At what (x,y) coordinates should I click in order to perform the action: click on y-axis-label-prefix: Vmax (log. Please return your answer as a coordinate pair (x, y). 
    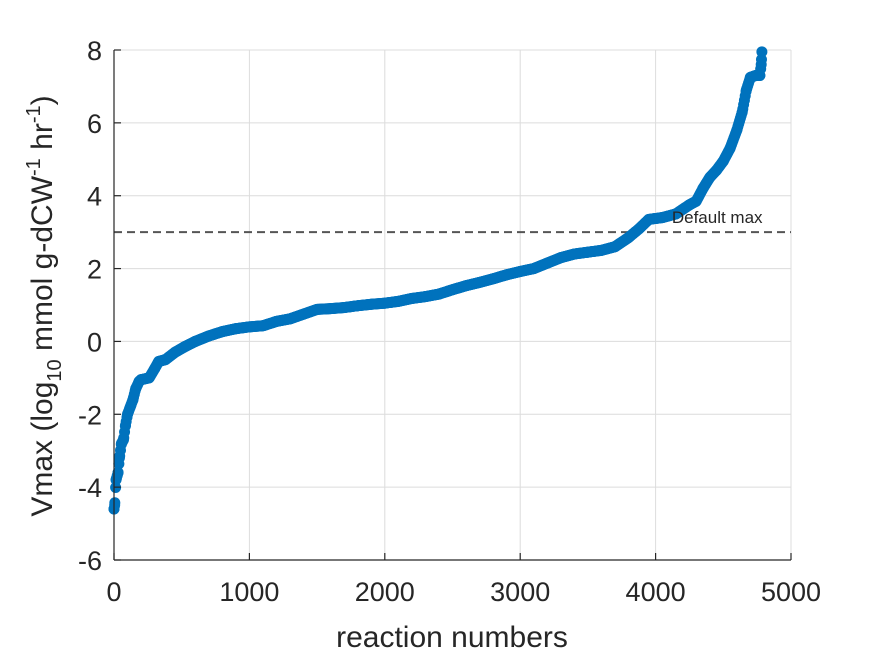
    Looking at the image, I should click on (42, 449).